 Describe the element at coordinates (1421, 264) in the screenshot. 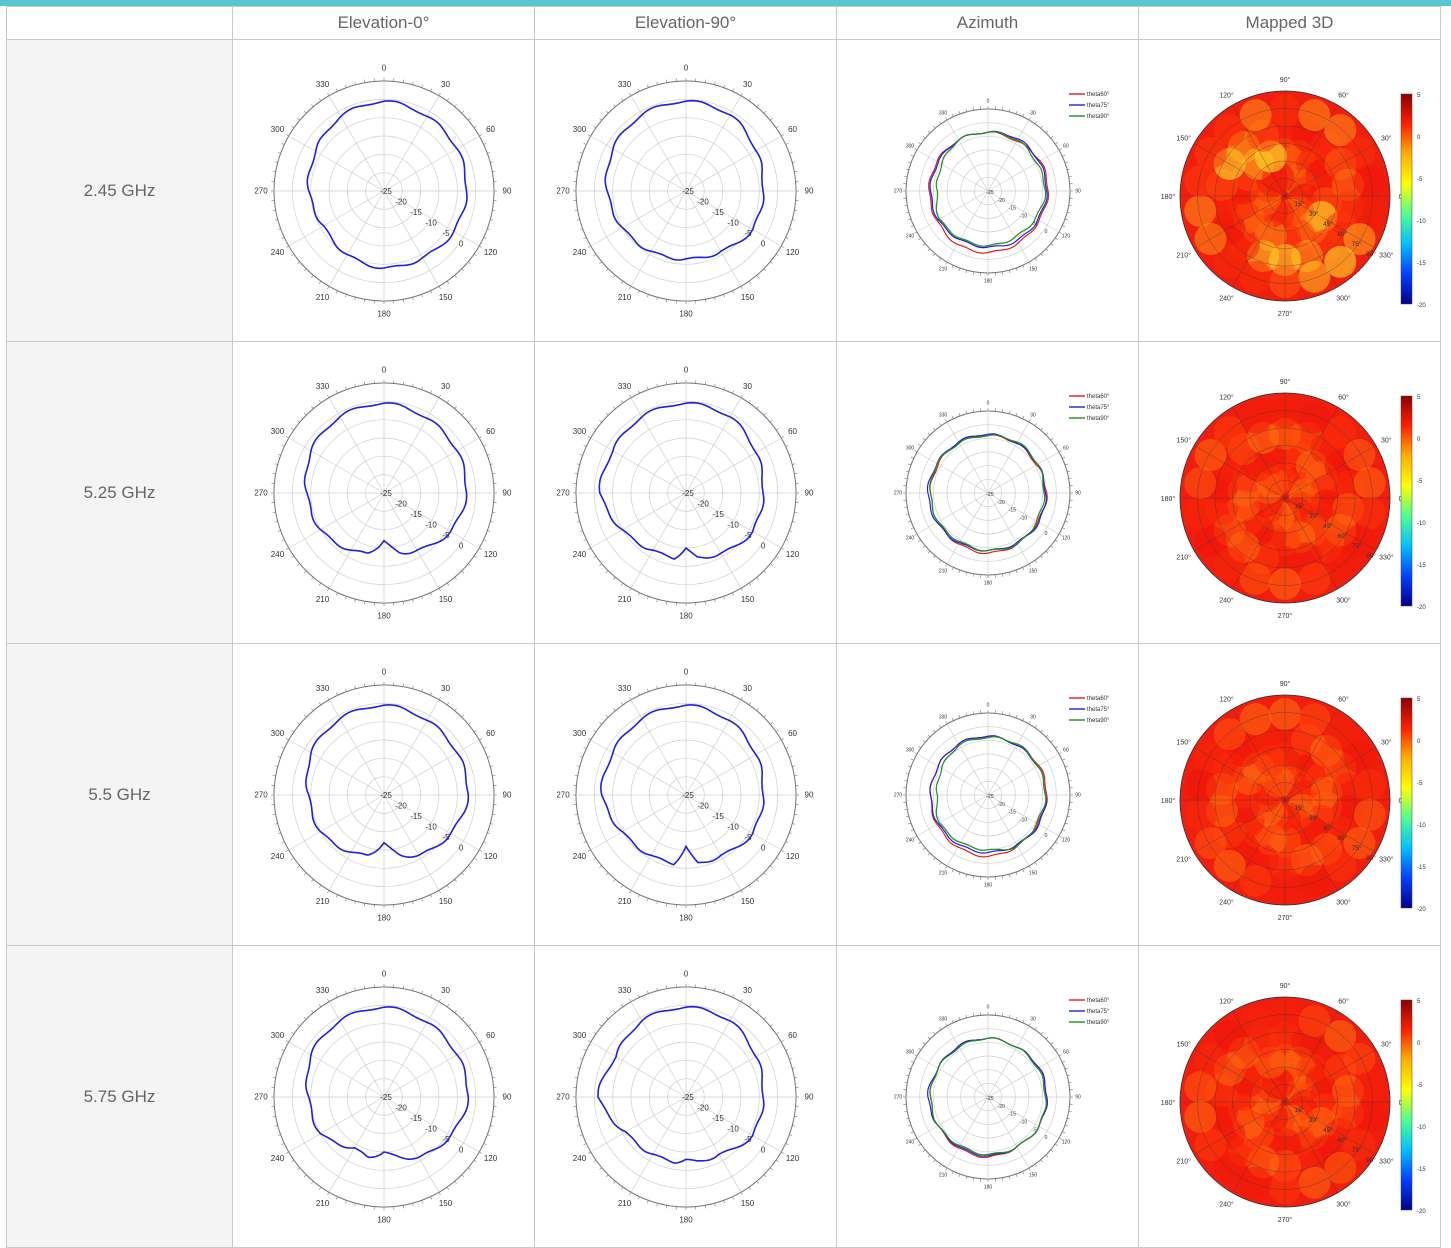

I see `colorbar-tick-label: -15` at that location.